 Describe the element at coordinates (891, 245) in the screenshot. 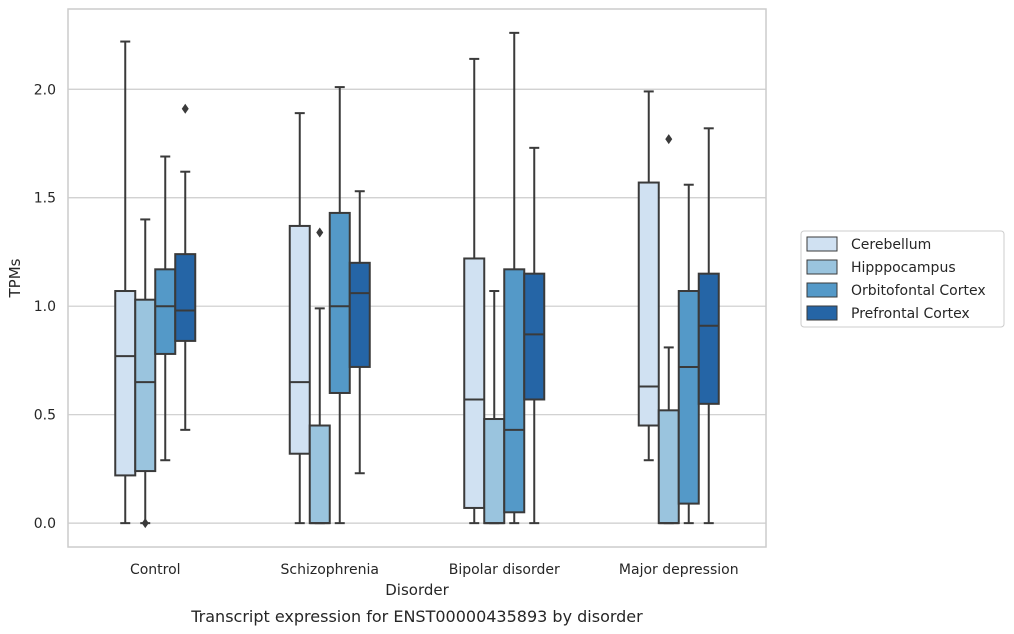

I see `legend-label: Cerebellum` at that location.